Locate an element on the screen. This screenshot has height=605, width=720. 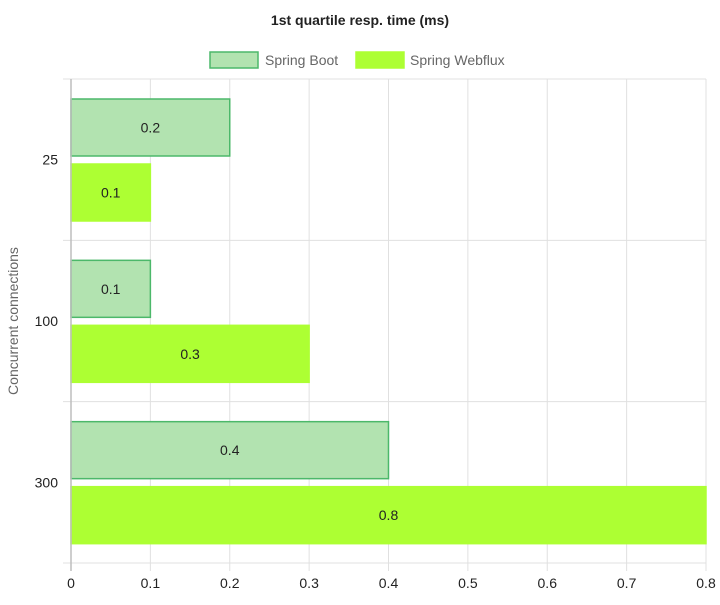
bar-label-0-2: 0.4 is located at coordinates (230, 450).